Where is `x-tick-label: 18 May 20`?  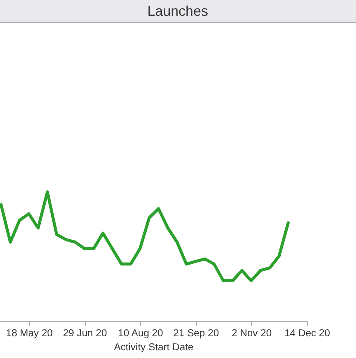
x-tick-label: 18 May 20 is located at coordinates (30, 334).